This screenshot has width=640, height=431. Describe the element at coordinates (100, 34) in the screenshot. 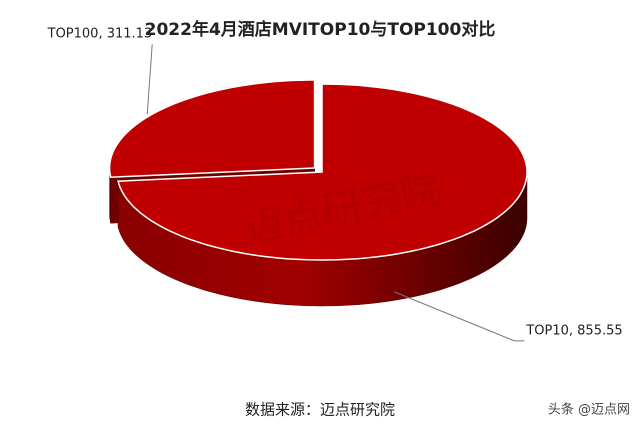

I see `data-label: TOP100, 311.13` at that location.